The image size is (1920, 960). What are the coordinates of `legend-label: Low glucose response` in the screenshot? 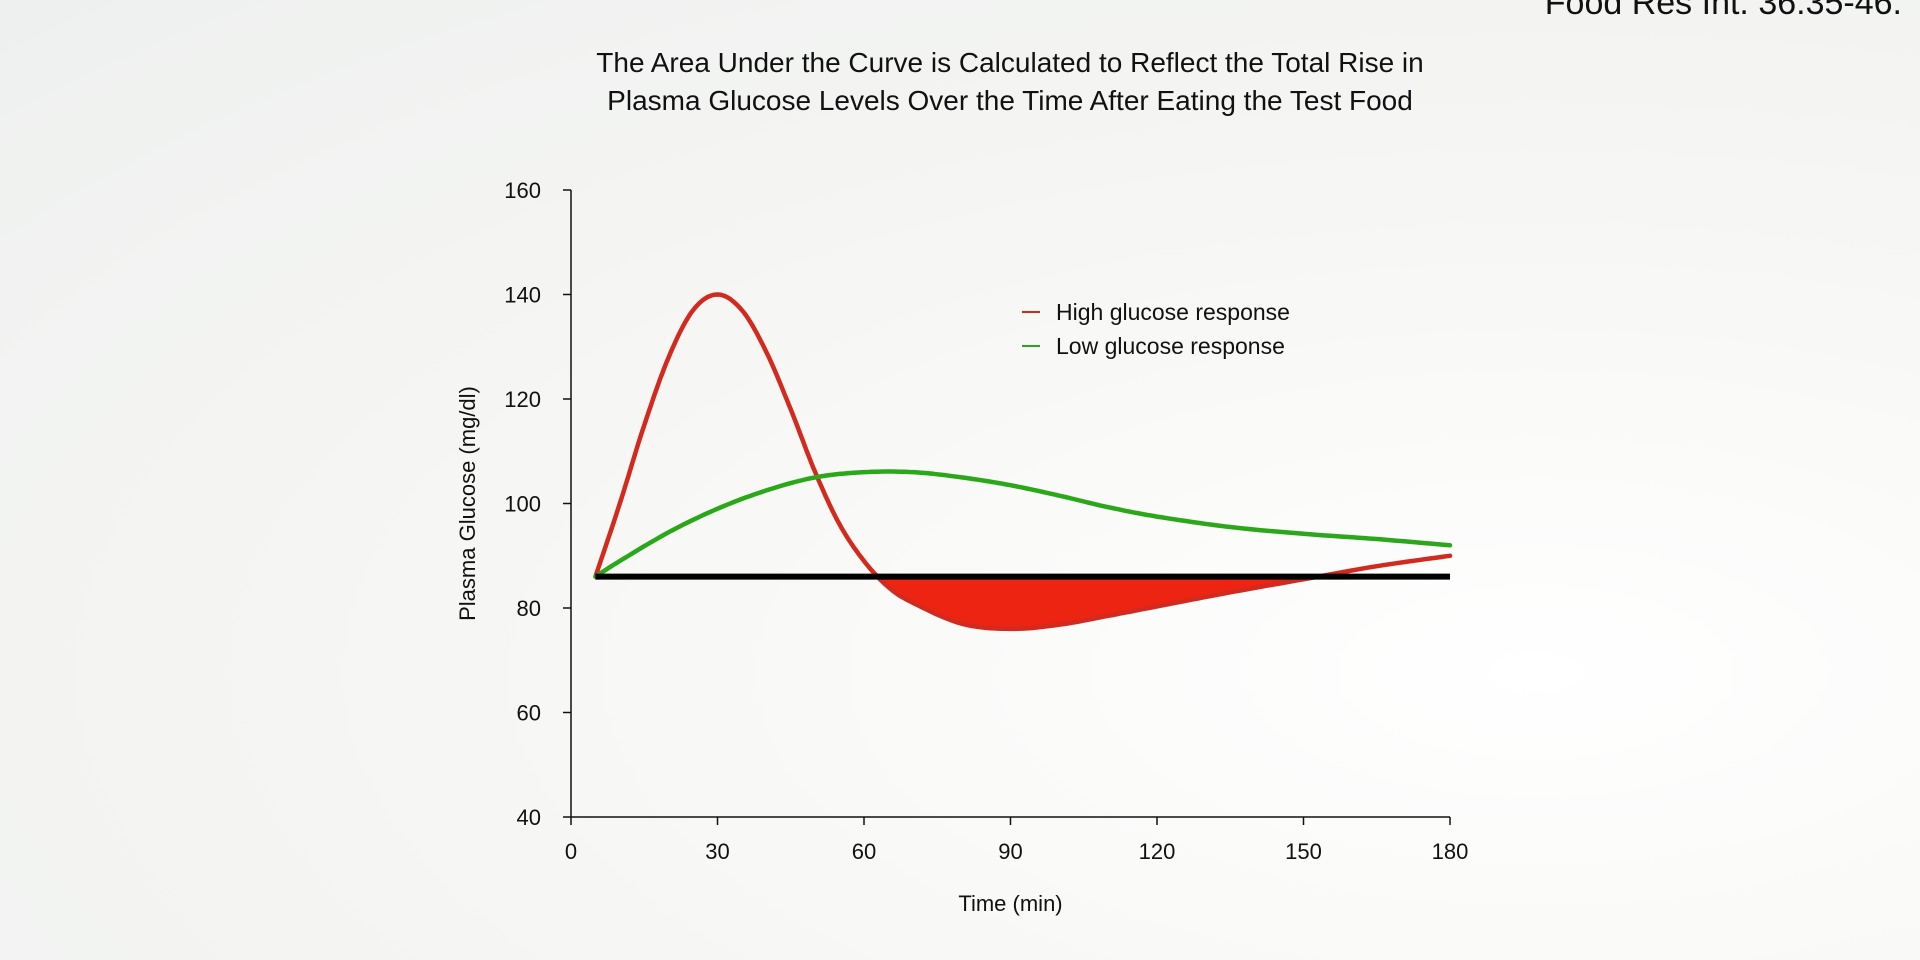 It's located at (1170, 346).